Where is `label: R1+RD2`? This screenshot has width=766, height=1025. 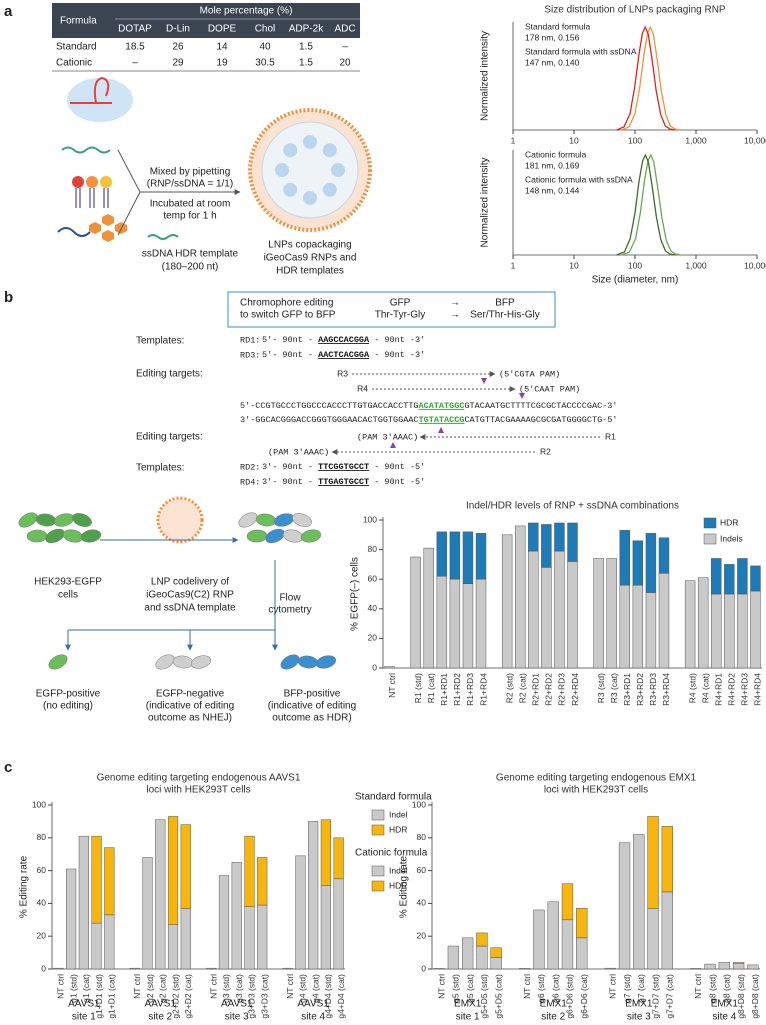 label: R1+RD2 is located at coordinates (457, 689).